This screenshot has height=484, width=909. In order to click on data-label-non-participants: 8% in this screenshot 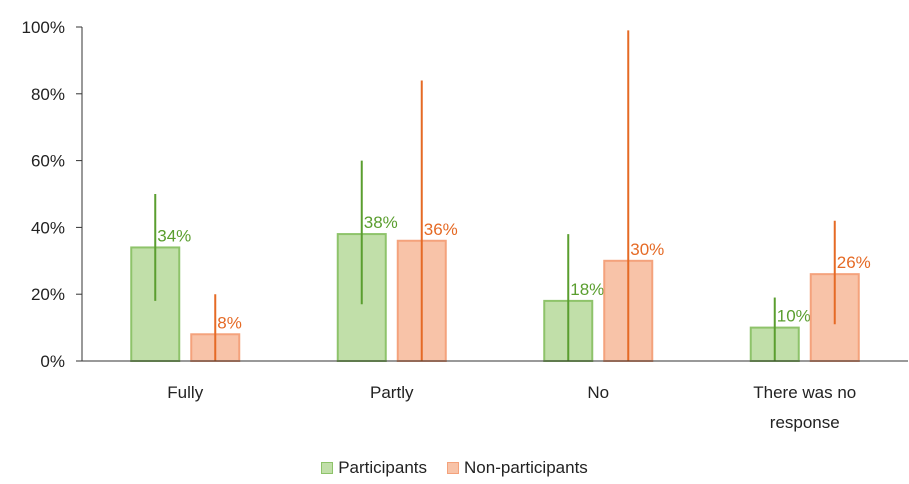, I will do `click(229, 322)`.